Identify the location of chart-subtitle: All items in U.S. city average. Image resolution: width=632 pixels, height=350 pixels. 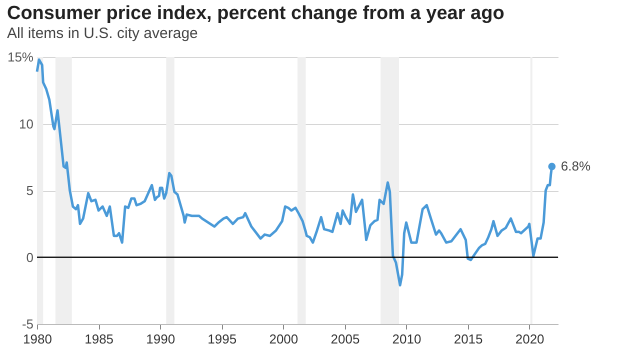
(102, 33).